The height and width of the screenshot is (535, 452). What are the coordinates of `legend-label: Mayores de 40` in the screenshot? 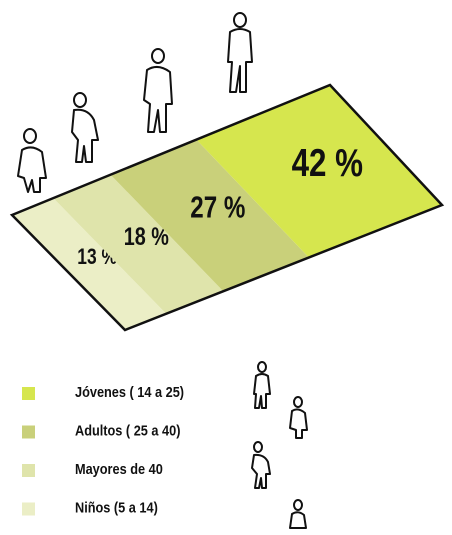 It's located at (119, 468).